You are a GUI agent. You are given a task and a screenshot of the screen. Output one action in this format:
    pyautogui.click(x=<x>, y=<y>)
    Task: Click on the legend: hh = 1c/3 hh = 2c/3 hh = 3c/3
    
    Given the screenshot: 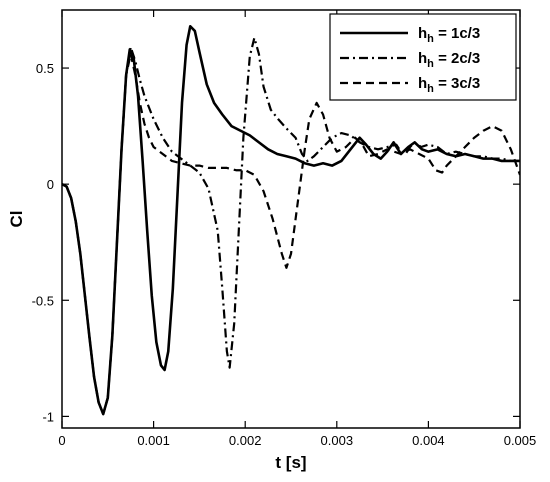 What is the action you would take?
    pyautogui.click(x=423, y=57)
    